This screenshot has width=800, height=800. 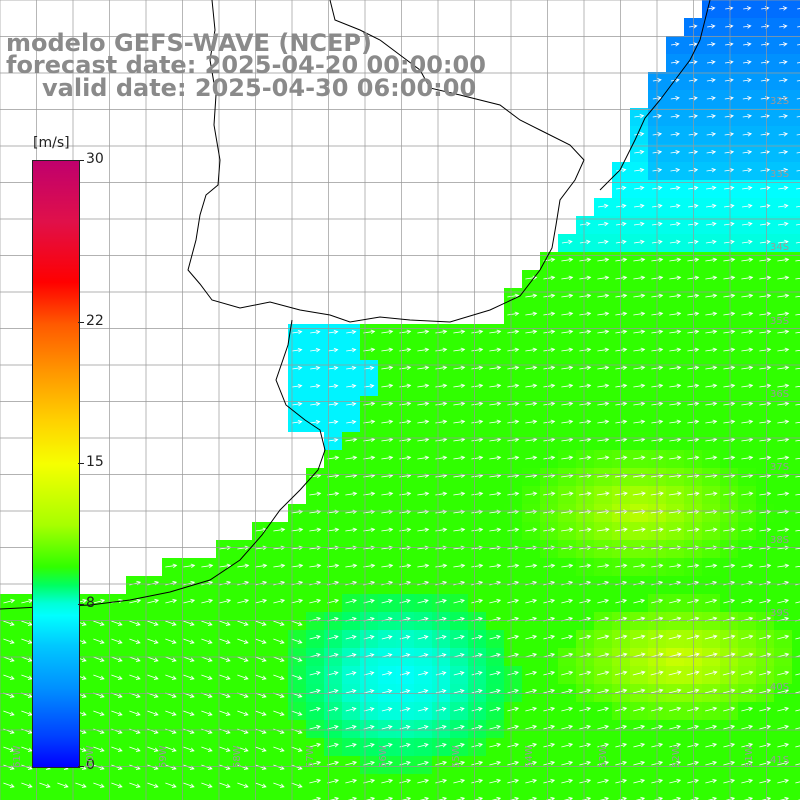 What do you see at coordinates (51, 143) in the screenshot?
I see `colorbar-unit: [m/s]` at bounding box center [51, 143].